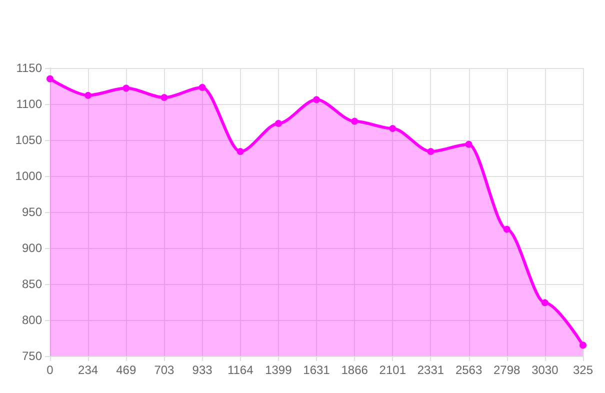 The width and height of the screenshot is (605, 393). I want to click on x-tick-label: 325, so click(583, 370).